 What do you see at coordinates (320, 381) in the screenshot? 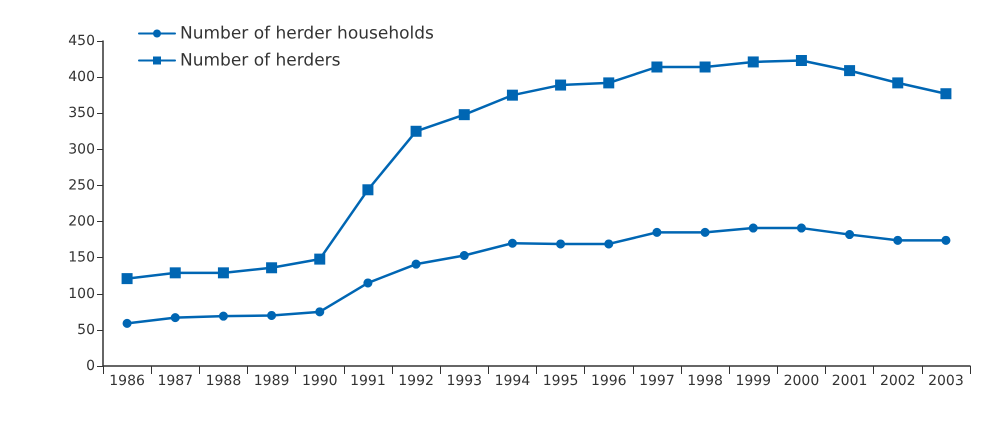
I see `x-tick-label: 1990` at bounding box center [320, 381].